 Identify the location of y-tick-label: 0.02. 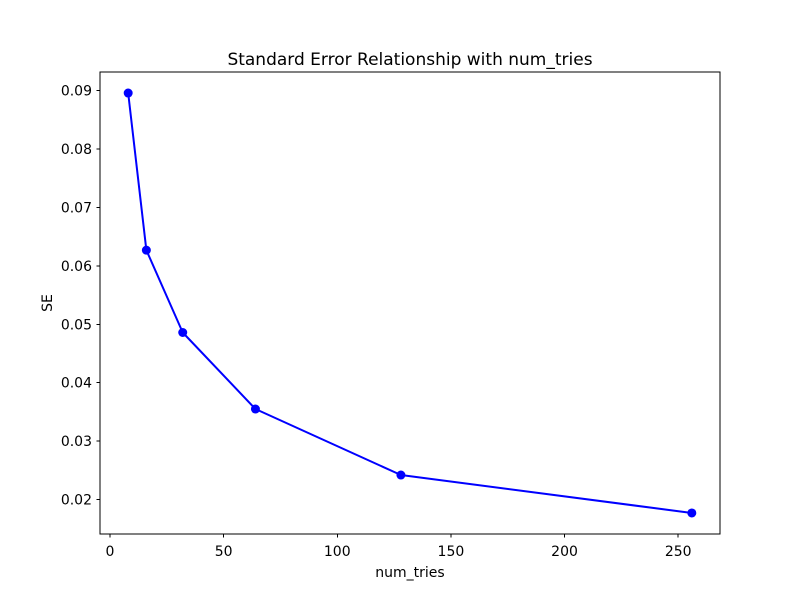
(76, 501).